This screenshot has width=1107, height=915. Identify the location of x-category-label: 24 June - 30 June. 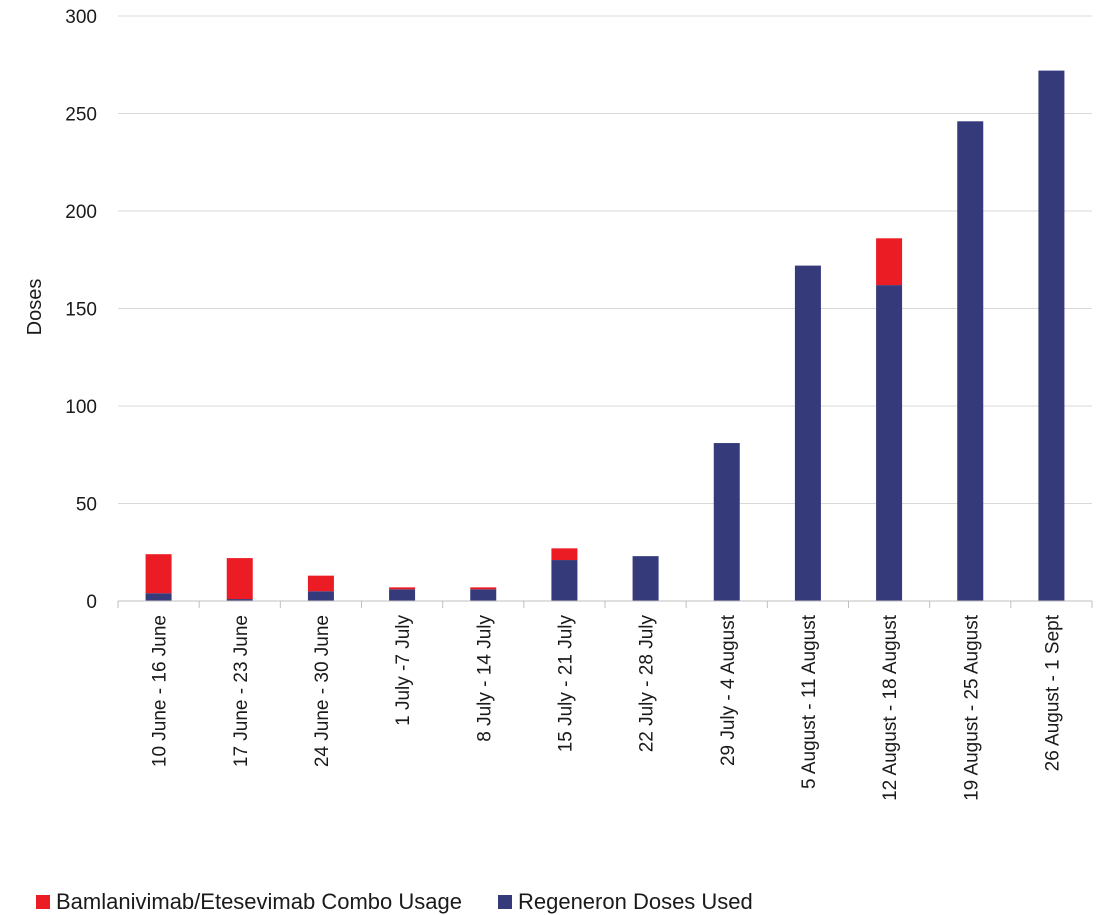
(322, 691).